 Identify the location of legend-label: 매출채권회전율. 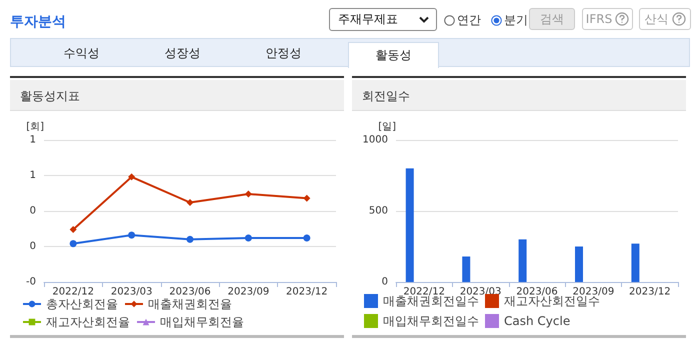
(190, 304).